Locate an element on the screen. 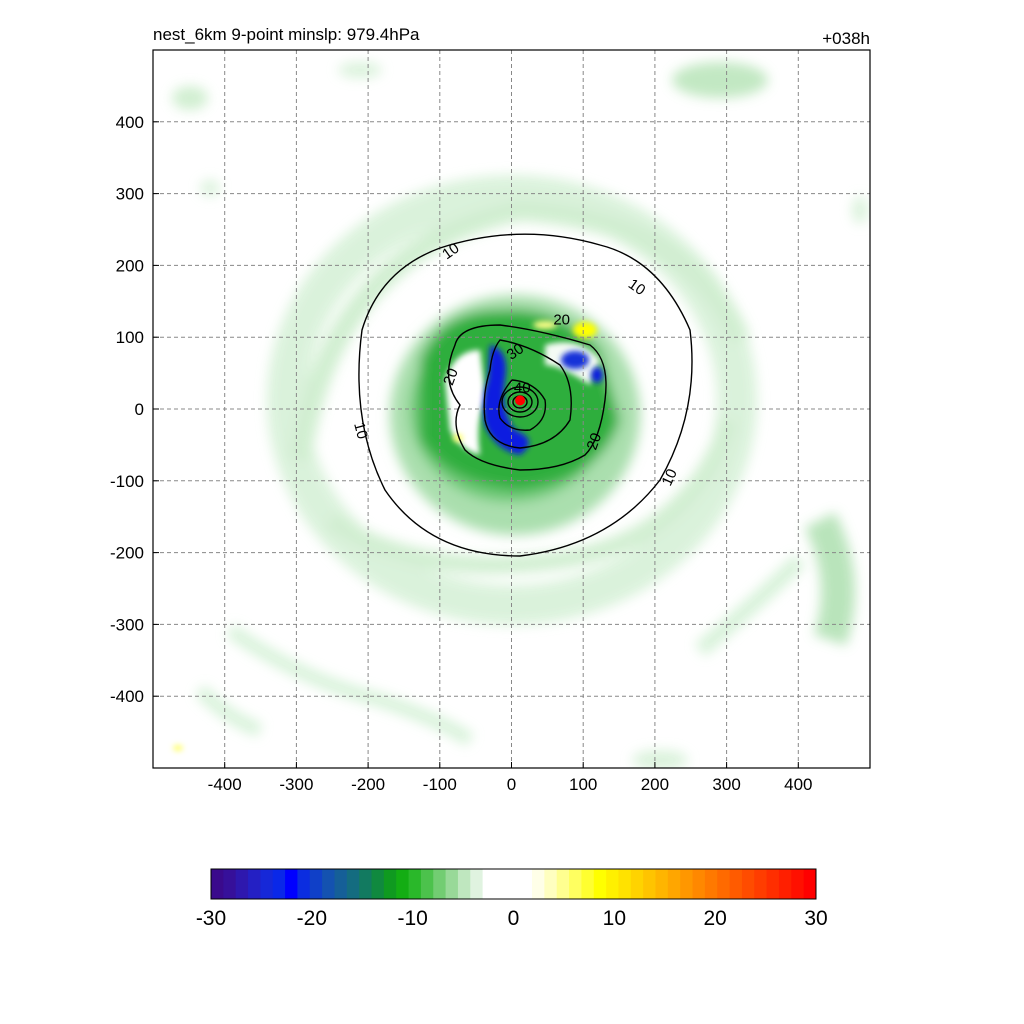  x-tick-label: 400 is located at coordinates (798, 784).